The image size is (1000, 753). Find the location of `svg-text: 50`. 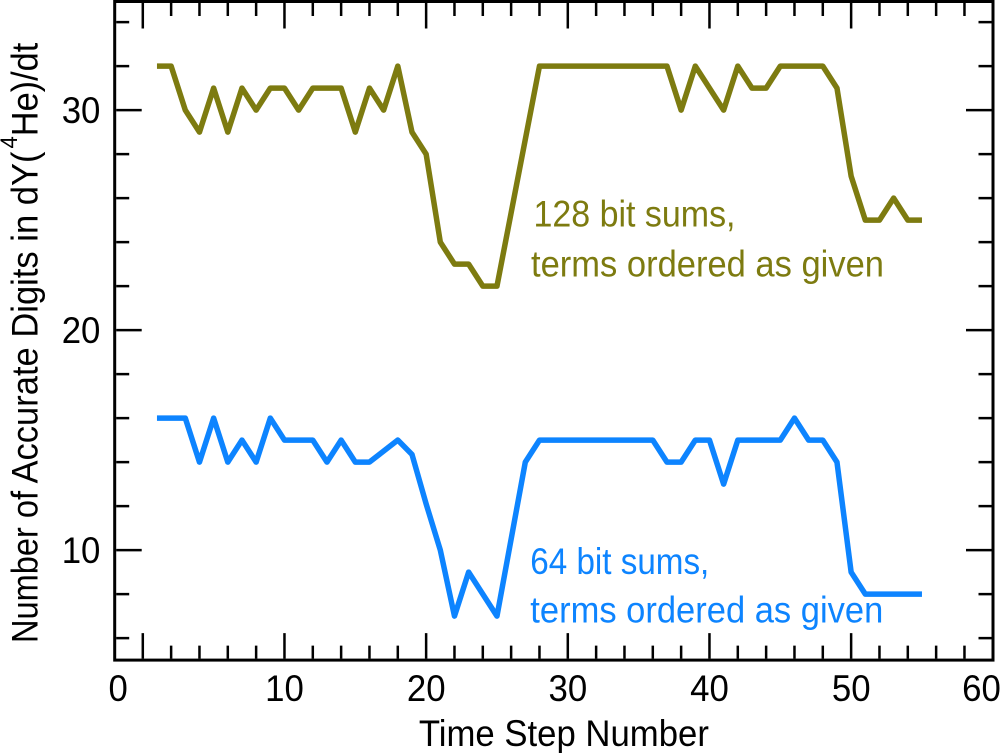

svg-text: 50 is located at coordinates (851, 688).